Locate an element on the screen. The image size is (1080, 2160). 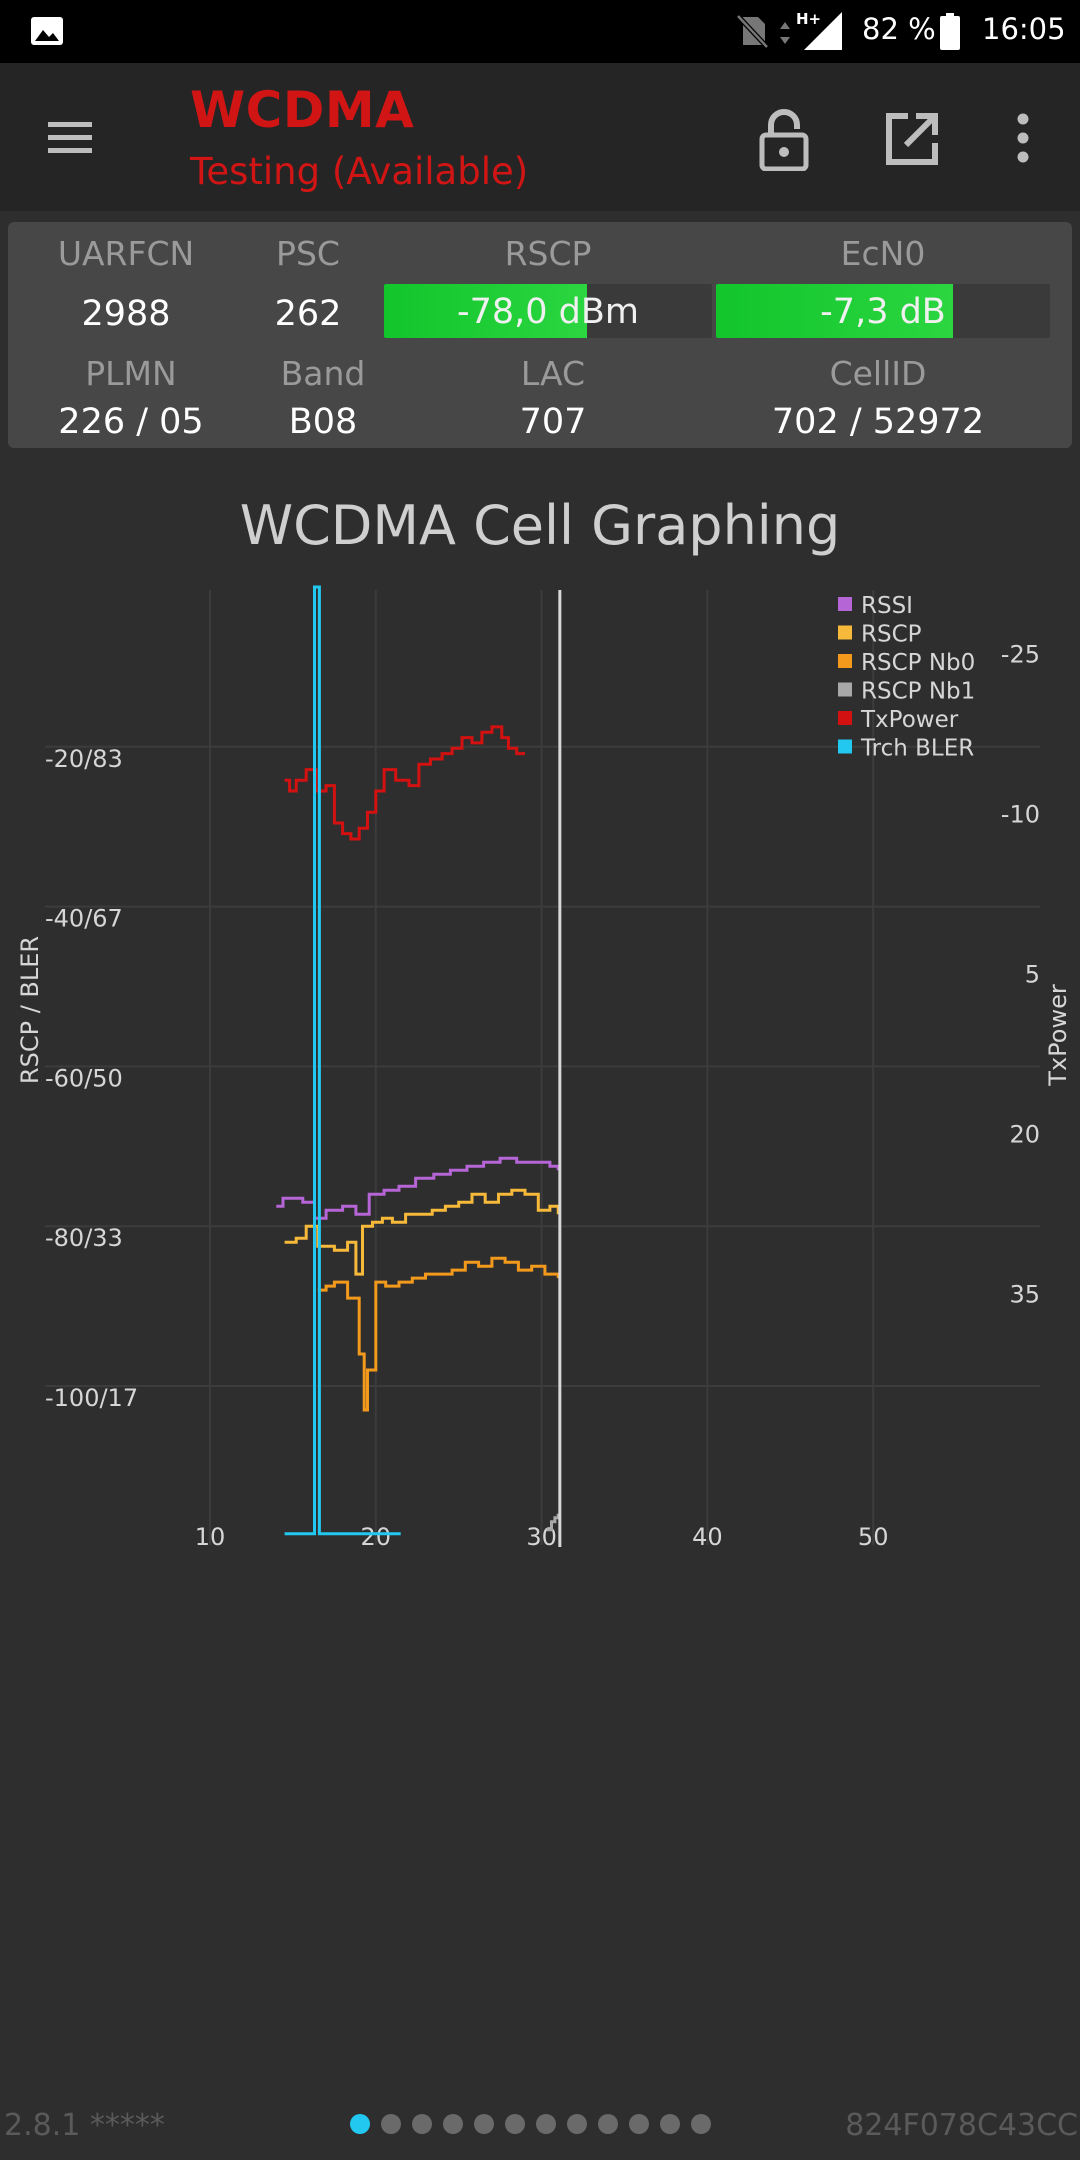
series-line-rscp-nb1 is located at coordinates (553, 1522).